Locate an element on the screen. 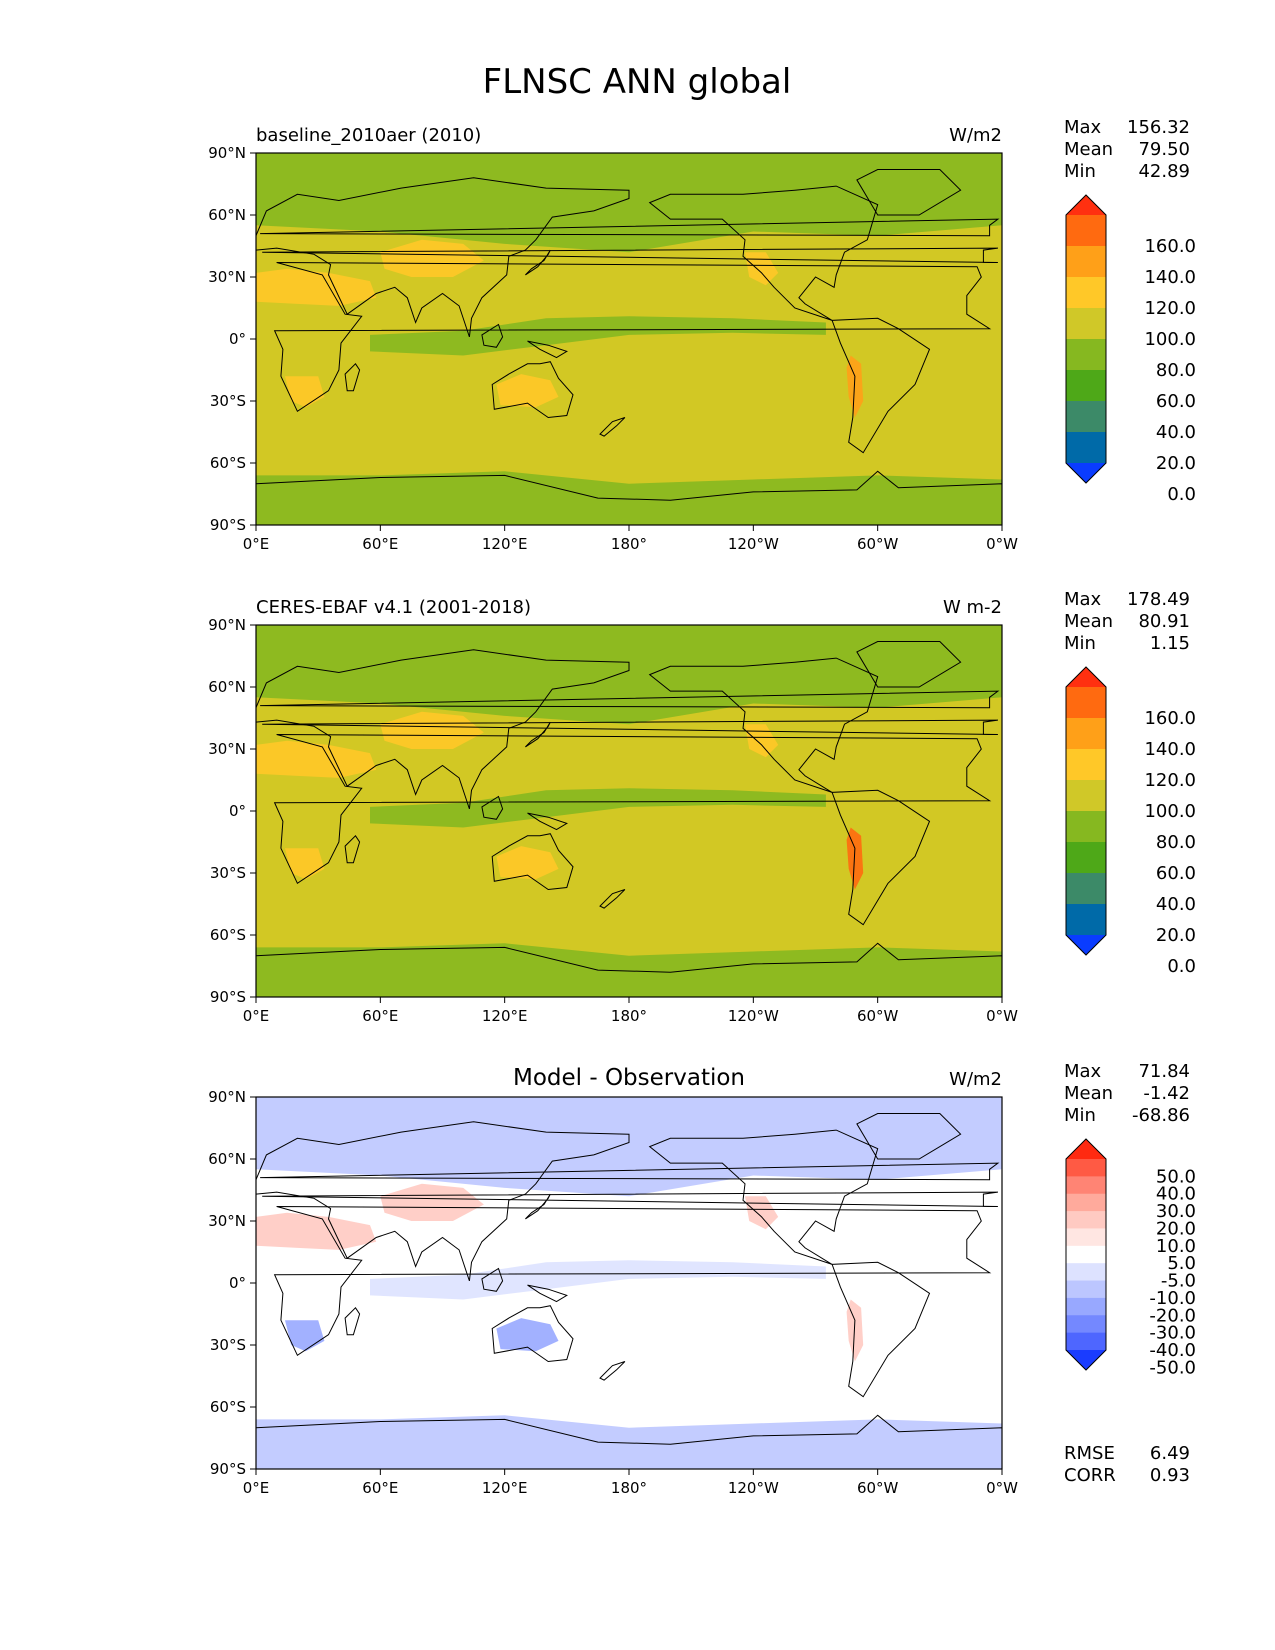 The image size is (1275, 1650). colorbar-tick-label: 20.0 is located at coordinates (1176, 1228).